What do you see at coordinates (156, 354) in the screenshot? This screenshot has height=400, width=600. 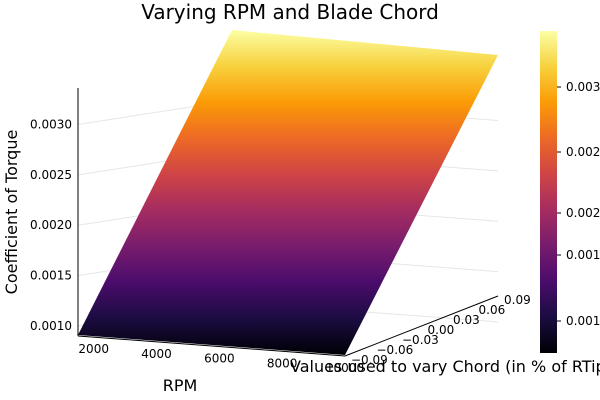 I see `x-tick-label: 4000` at bounding box center [156, 354].